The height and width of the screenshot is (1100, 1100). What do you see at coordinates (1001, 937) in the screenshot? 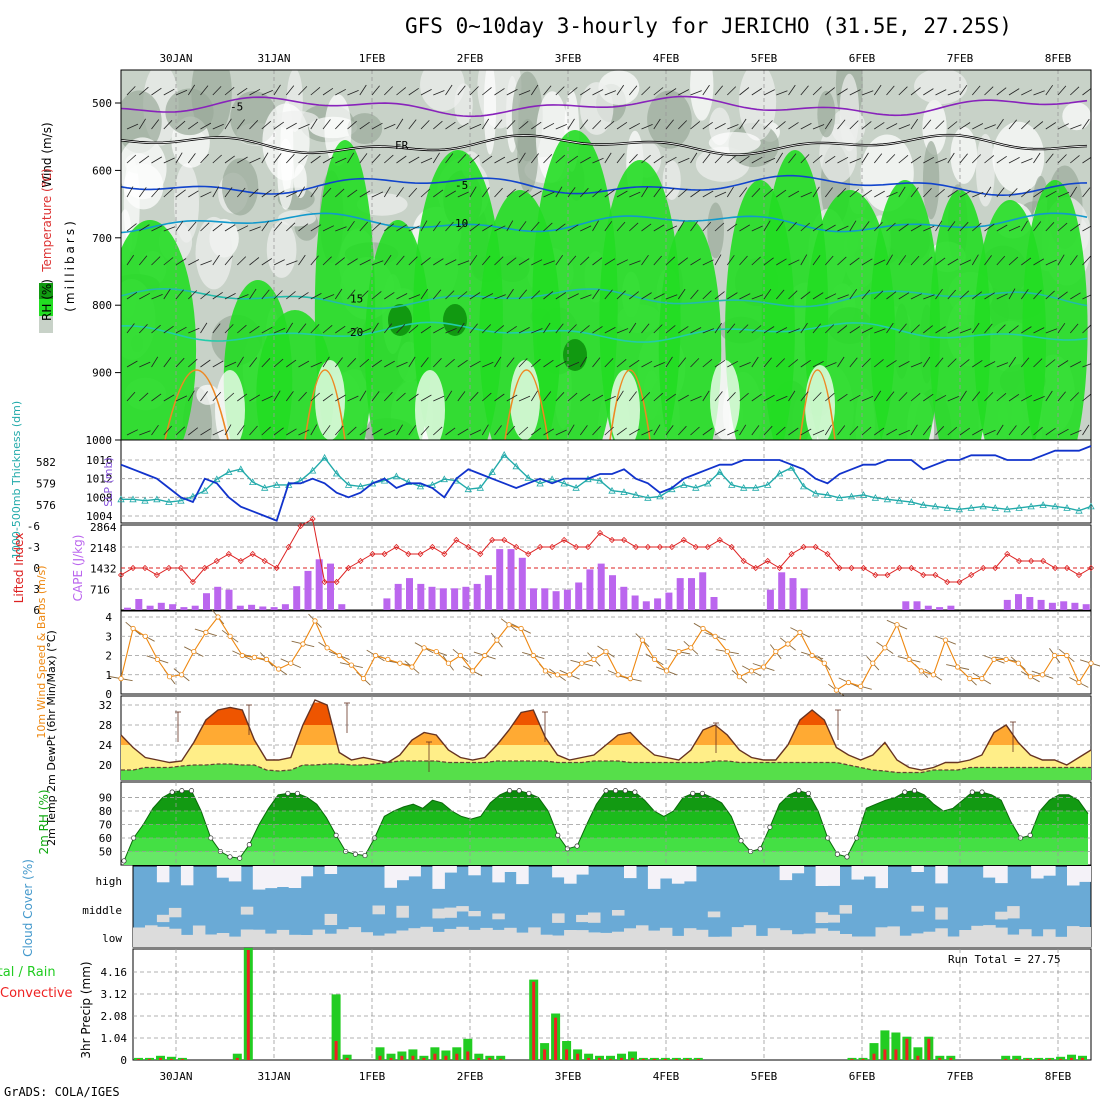
I see `low-cloud-gap` at bounding box center [1001, 937].